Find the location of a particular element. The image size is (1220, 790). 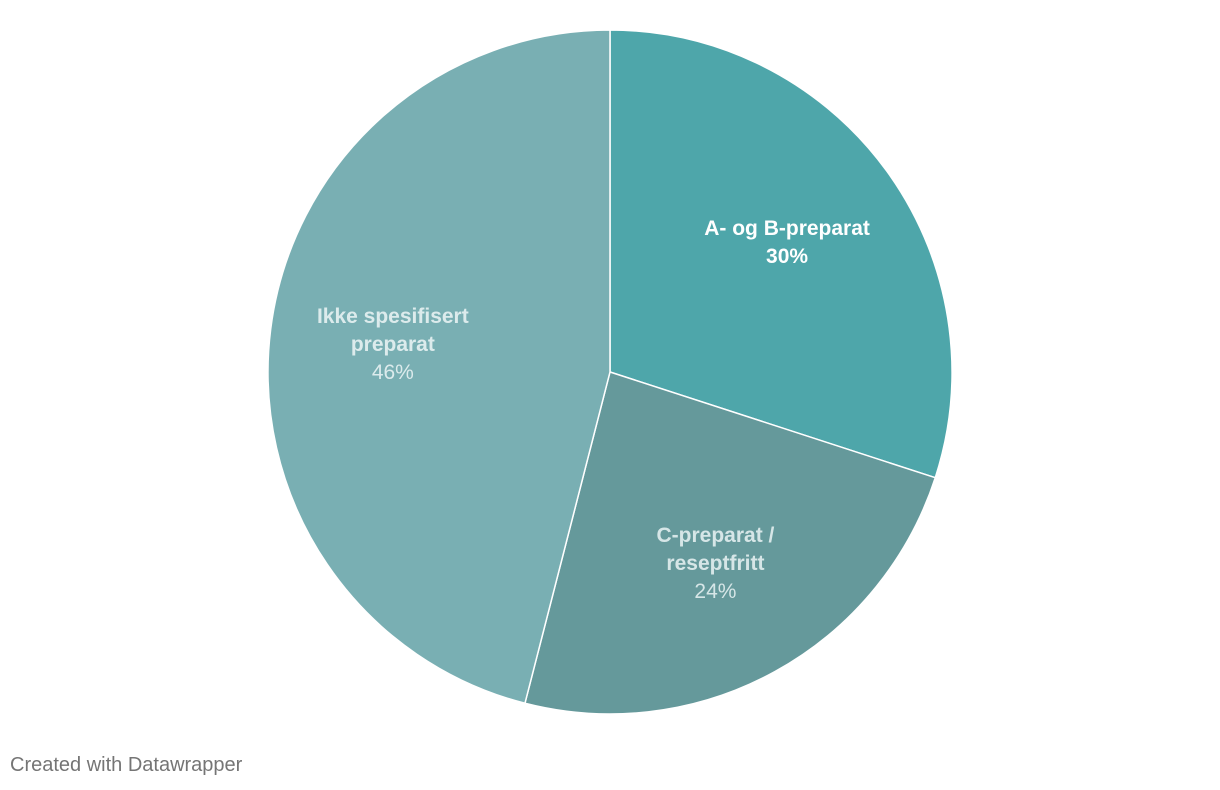

slice-label-c-preparat-reseptfritt: C-preparat / reseptfritt 24% is located at coordinates (716, 564).